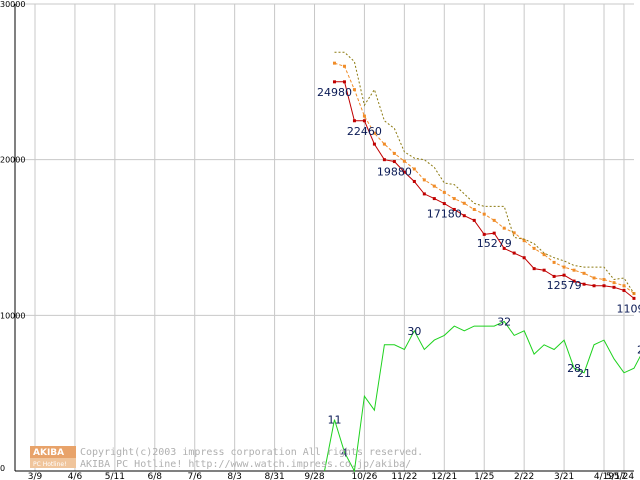 This screenshot has height=480, width=640. Describe the element at coordinates (444, 214) in the screenshot. I see `data-label: 17180` at that location.